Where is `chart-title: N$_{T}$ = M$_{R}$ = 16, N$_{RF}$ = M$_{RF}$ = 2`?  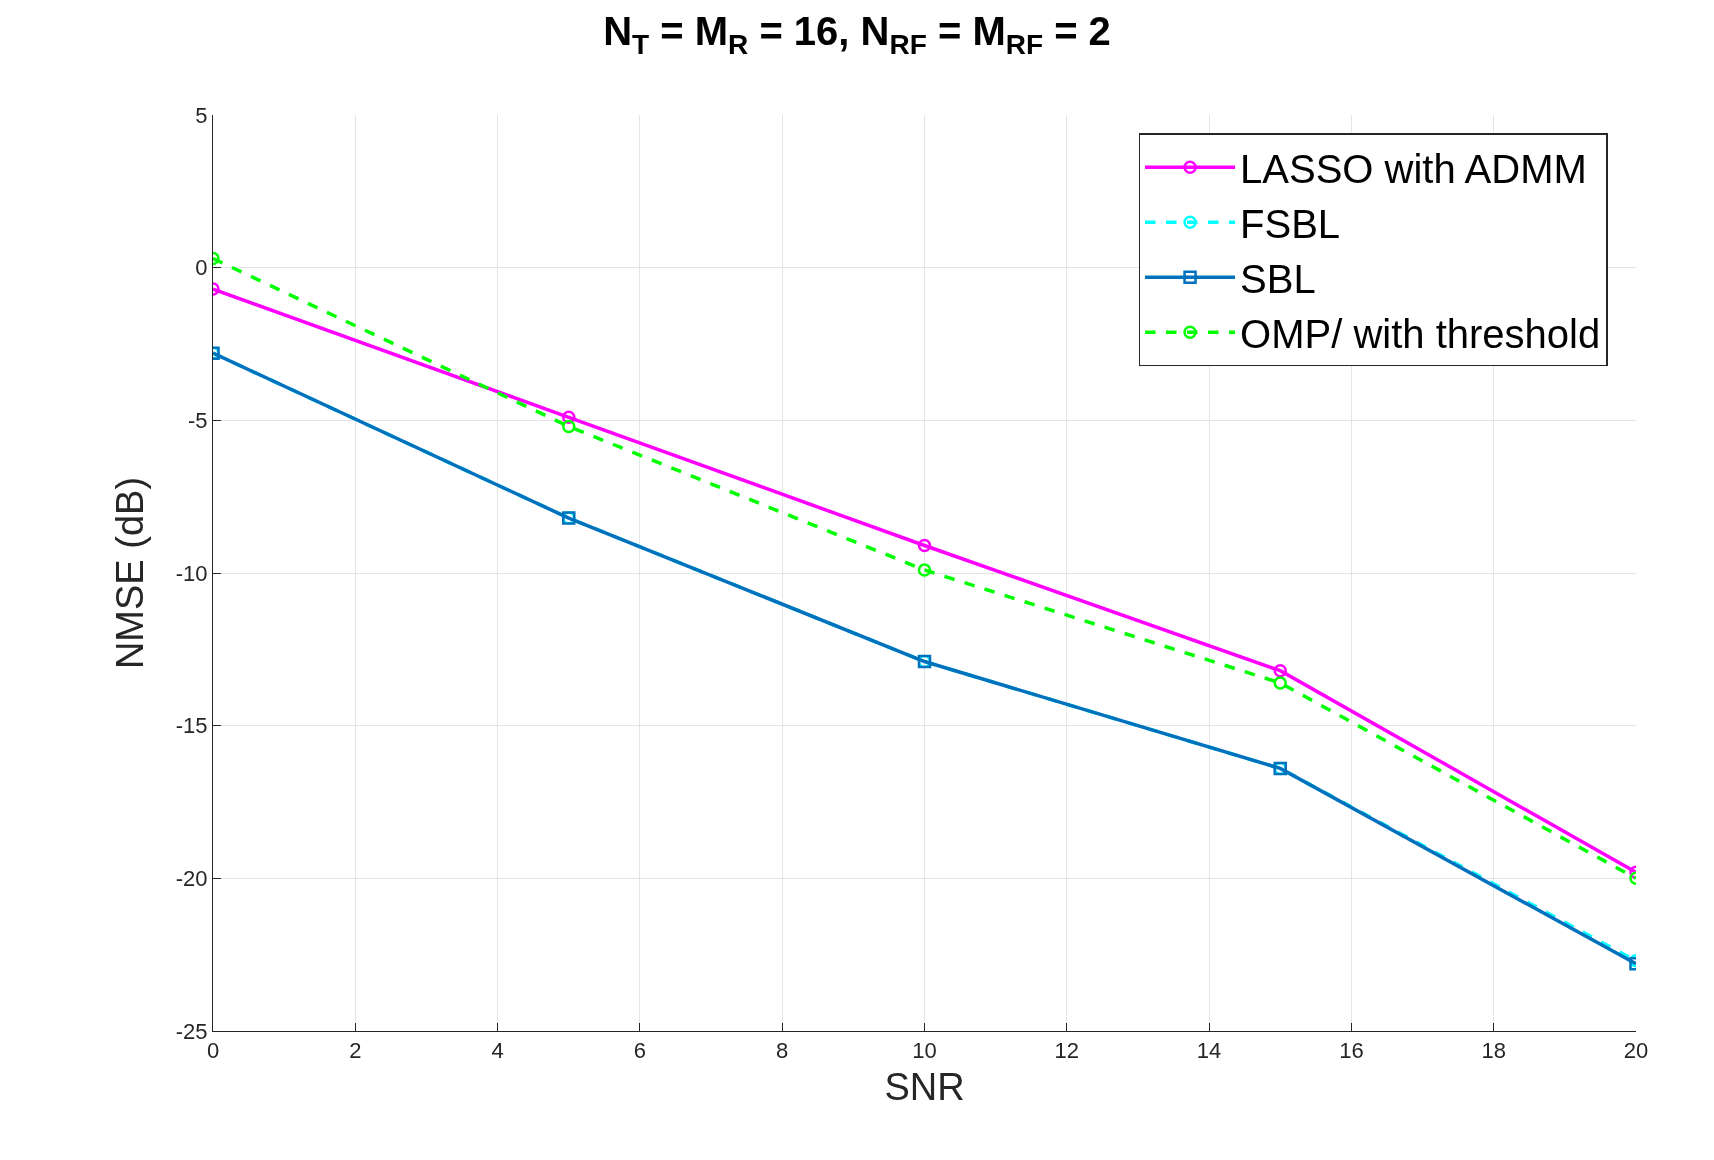
chart-title: N$_{T}$ = M$_{R}$ = 16, N$_{RF}$ = M$_{RF}$ = 2 is located at coordinates (857, 34).